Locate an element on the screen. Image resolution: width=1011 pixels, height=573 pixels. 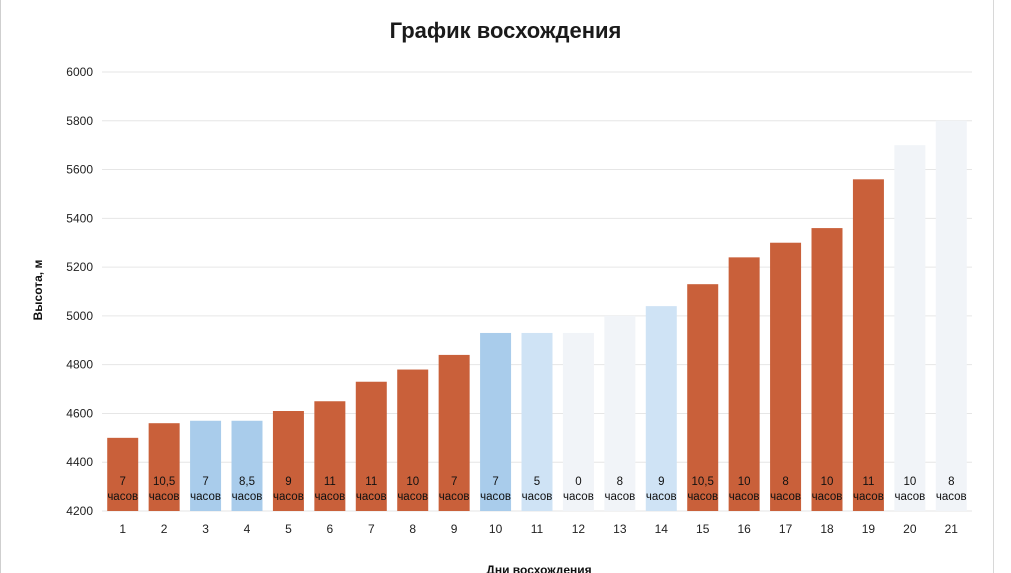
y-tick-label: 5000 is located at coordinates (79, 316).